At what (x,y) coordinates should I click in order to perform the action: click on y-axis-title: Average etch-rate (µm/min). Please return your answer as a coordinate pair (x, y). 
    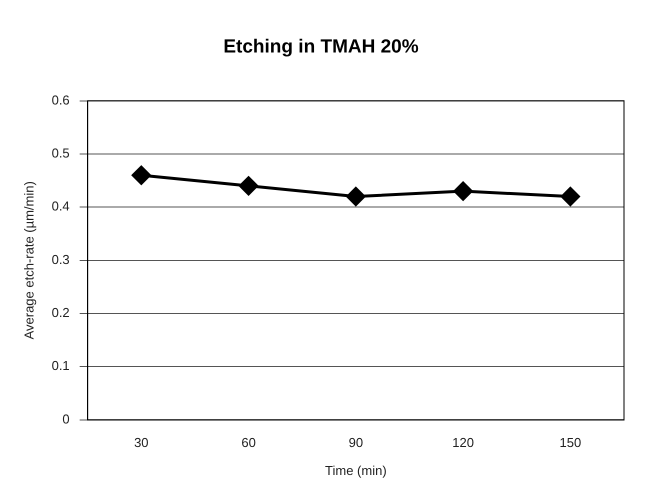
    Looking at the image, I should click on (28, 260).